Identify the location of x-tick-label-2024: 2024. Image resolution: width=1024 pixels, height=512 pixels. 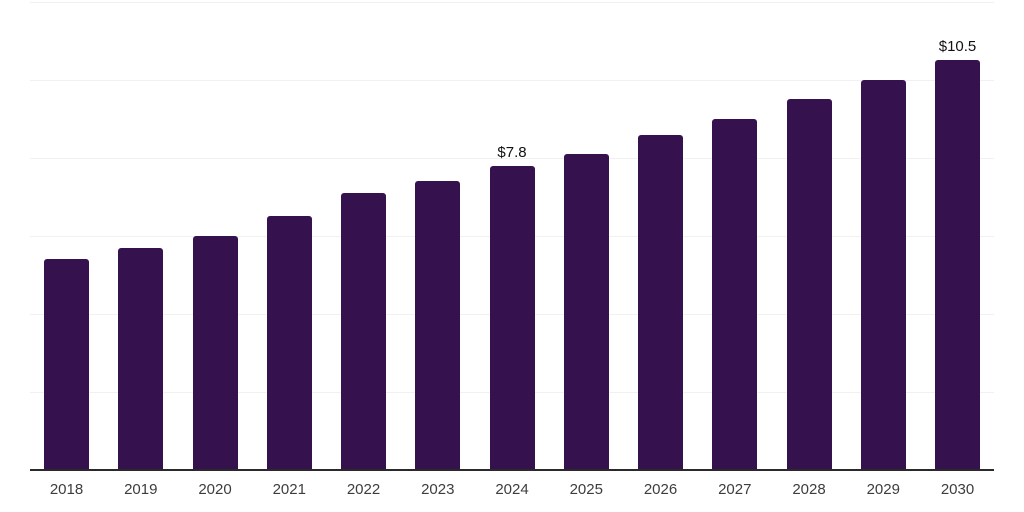
(512, 489).